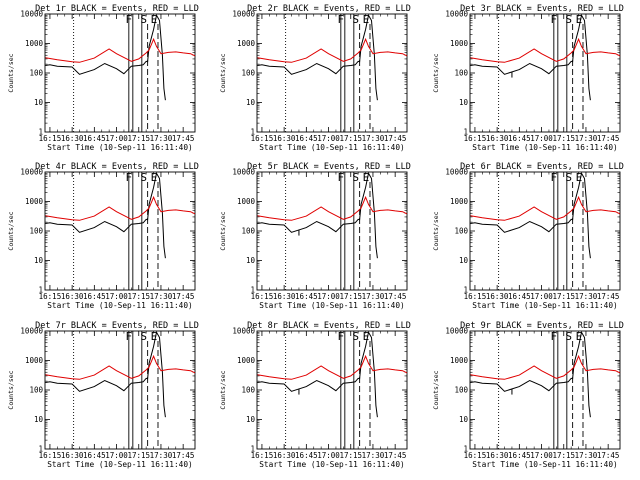  Describe the element at coordinates (246, 360) in the screenshot. I see `panel-8-ytick-label: 1000` at that location.